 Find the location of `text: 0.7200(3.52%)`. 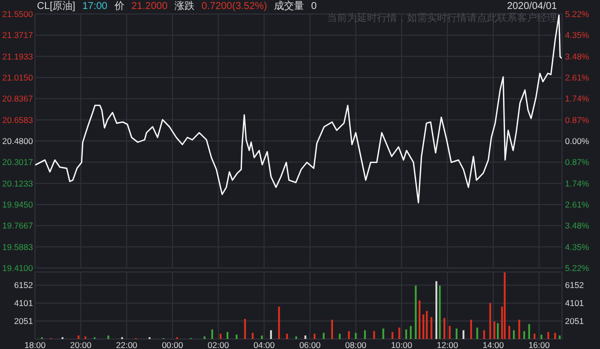

text: 0.7200(3.52%) is located at coordinates (235, 6).